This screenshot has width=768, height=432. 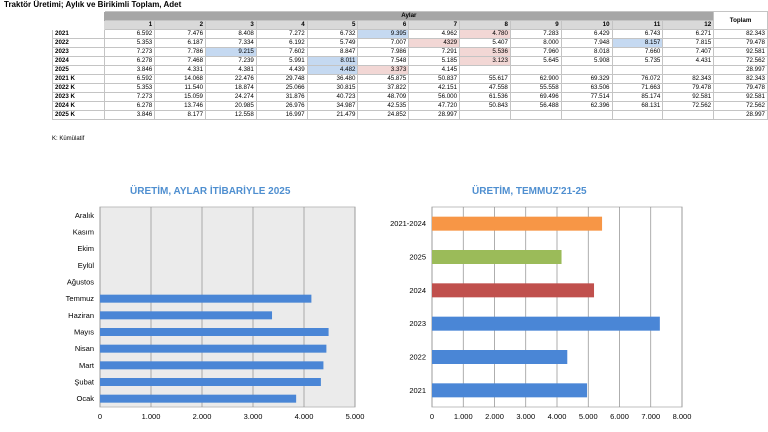 What do you see at coordinates (129, 88) in the screenshot?
I see `table-cell: 5.353` at bounding box center [129, 88].